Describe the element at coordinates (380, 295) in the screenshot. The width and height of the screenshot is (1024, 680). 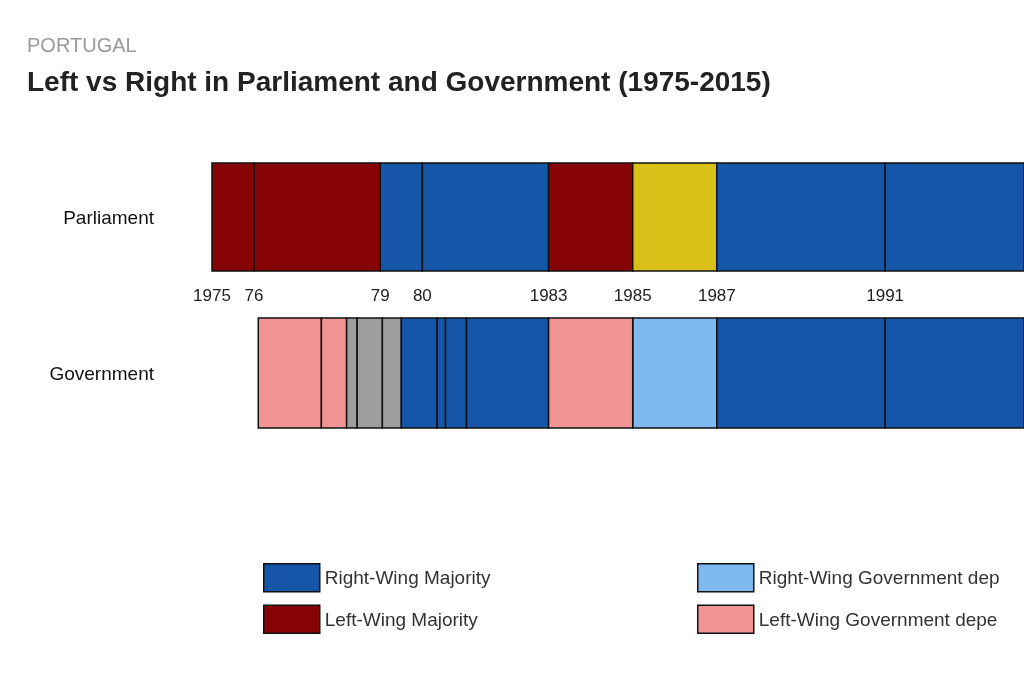
I see `x-tick-label: 79` at that location.